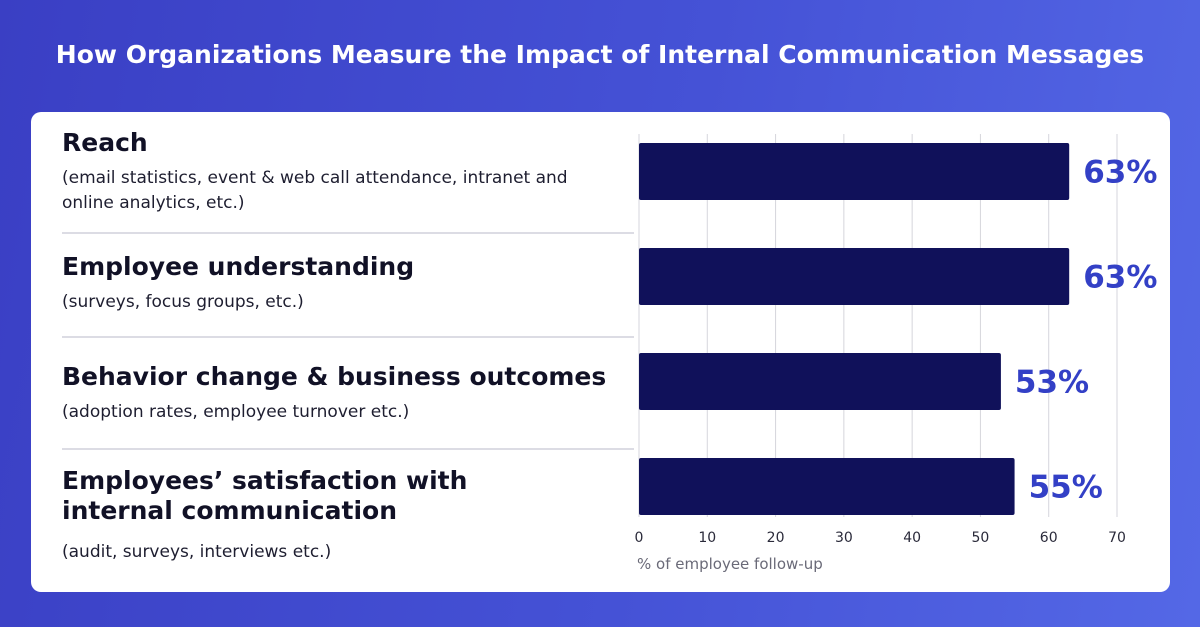 This screenshot has width=1200, height=627. I want to click on x-tick-label: 30, so click(844, 538).